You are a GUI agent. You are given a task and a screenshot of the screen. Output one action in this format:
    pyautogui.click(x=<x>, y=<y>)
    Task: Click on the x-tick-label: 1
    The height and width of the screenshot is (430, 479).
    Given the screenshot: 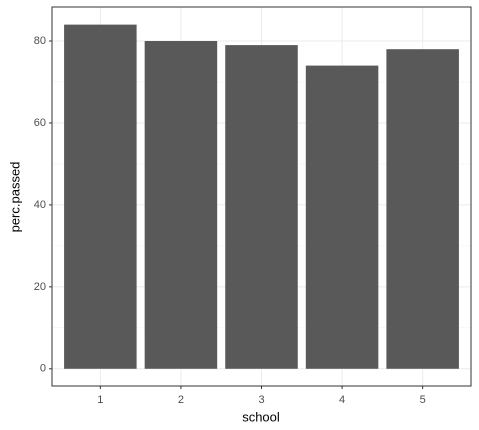 What is the action you would take?
    pyautogui.click(x=100, y=400)
    